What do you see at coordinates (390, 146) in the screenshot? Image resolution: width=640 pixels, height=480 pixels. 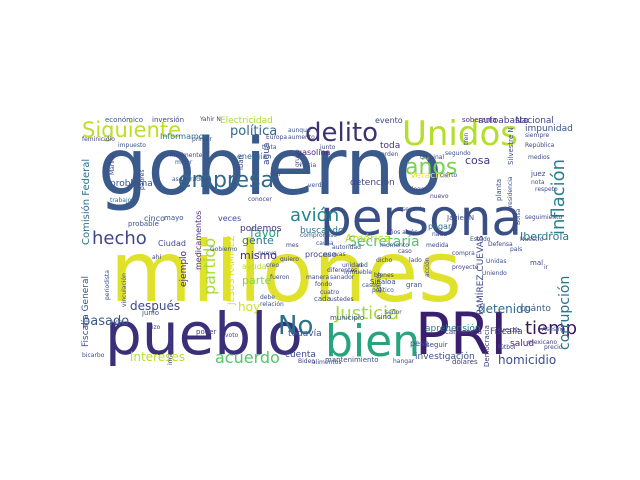 I see `word: toda` at bounding box center [390, 146].